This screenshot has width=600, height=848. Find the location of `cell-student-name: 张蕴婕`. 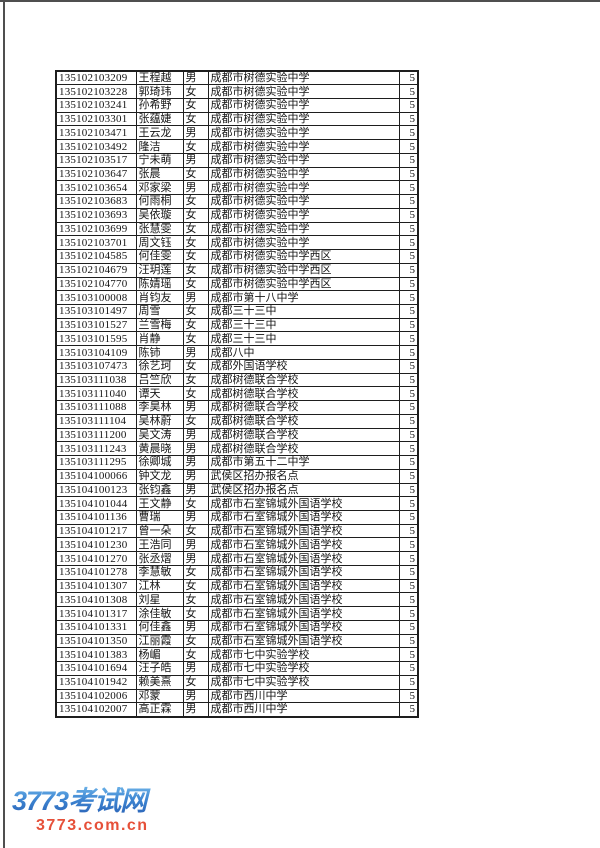

cell-student-name: 张蕴婕 is located at coordinates (159, 119).